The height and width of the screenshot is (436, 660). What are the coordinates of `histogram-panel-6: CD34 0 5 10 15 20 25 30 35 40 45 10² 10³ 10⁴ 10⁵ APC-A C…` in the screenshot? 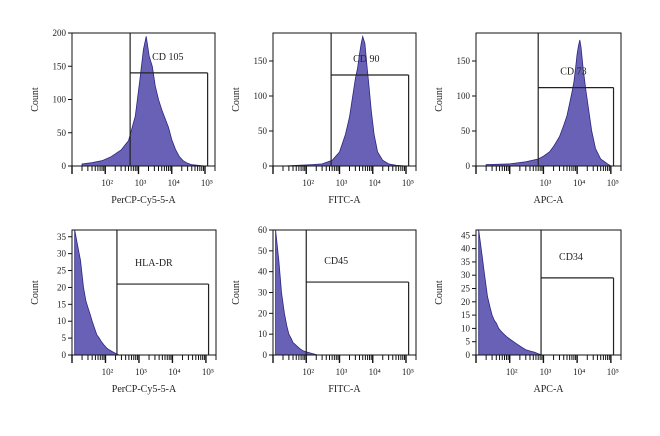 It's located at (528, 312).